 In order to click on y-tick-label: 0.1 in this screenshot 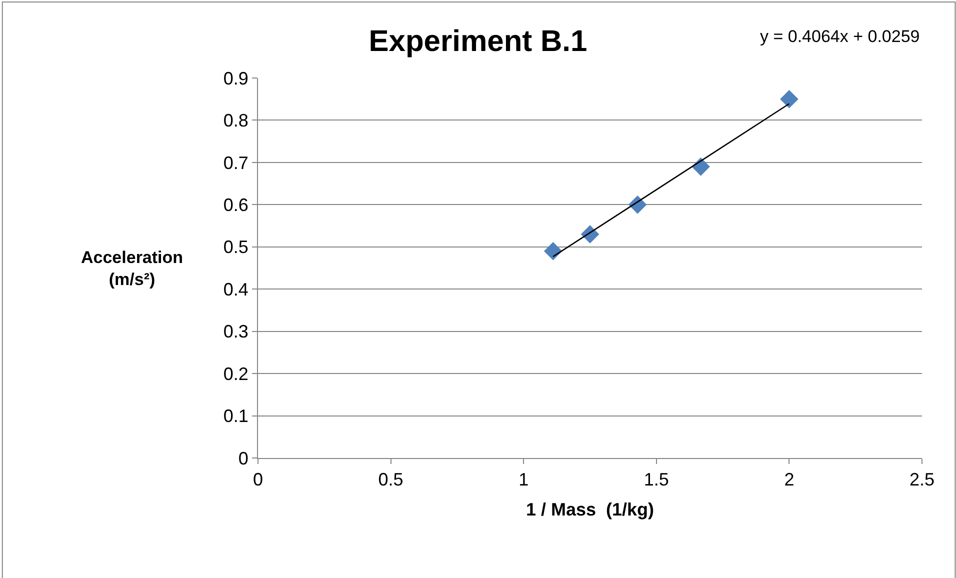, I will do `click(235, 416)`.